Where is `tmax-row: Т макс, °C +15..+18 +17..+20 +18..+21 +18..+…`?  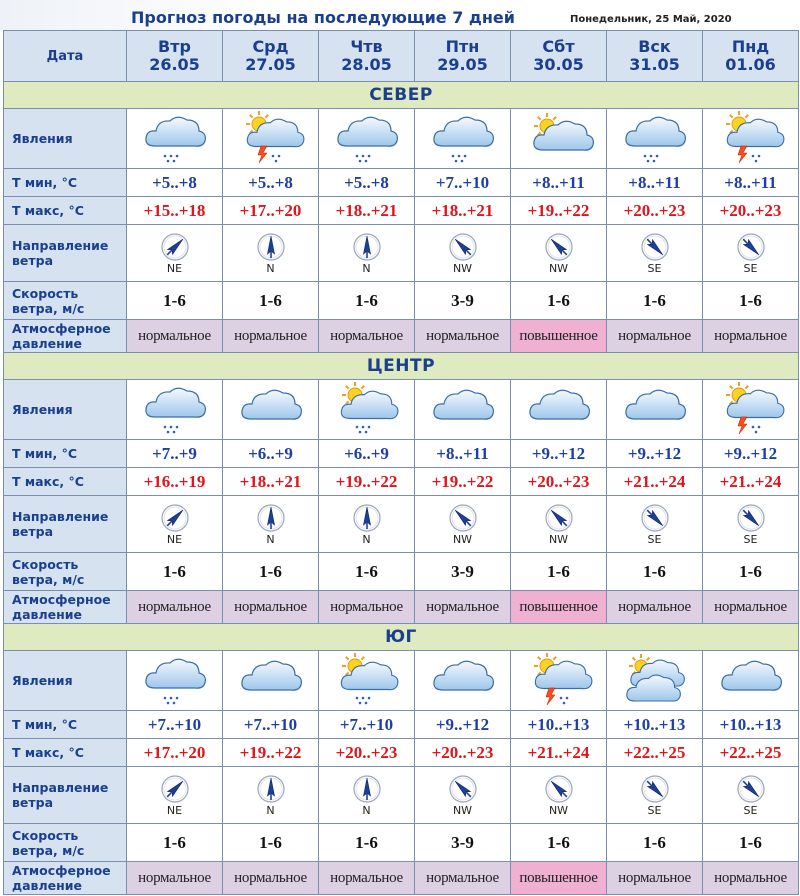 tmax-row: Т макс, °C +15..+18 +17..+20 +18..+21 +18..+… is located at coordinates (401, 210).